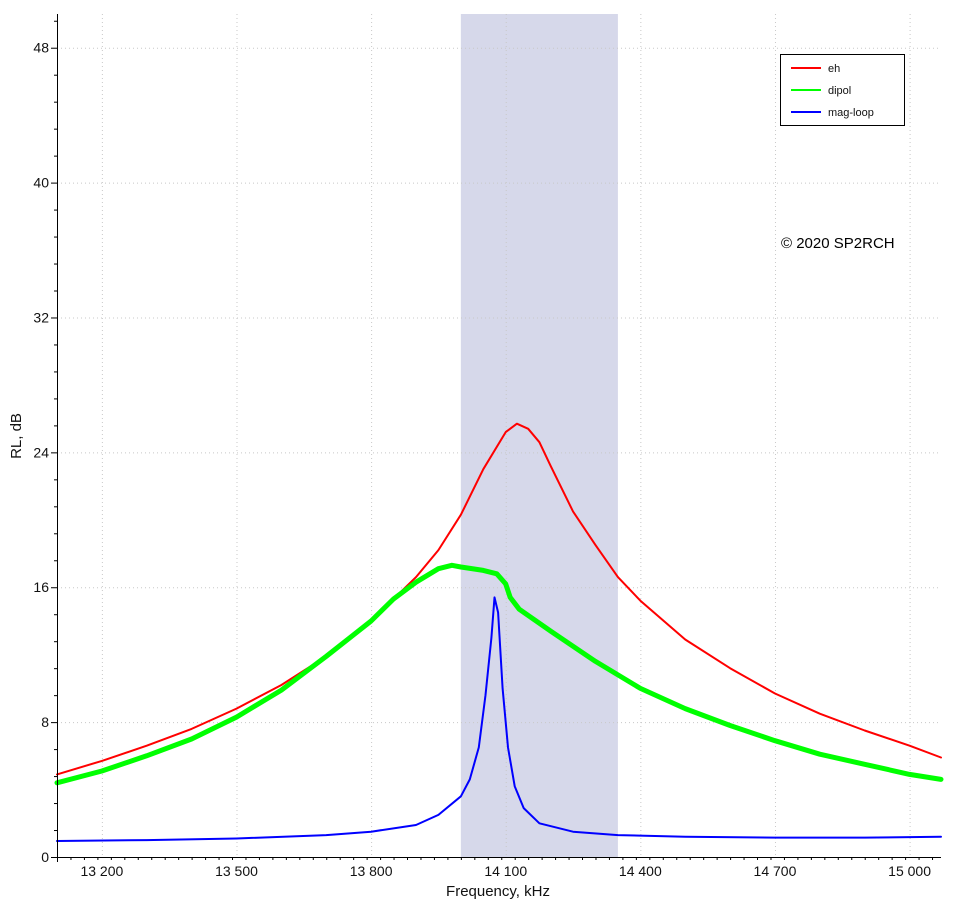 This screenshot has height=907, width=956. What do you see at coordinates (909, 871) in the screenshot?
I see `x-tick-label: 15 000` at bounding box center [909, 871].